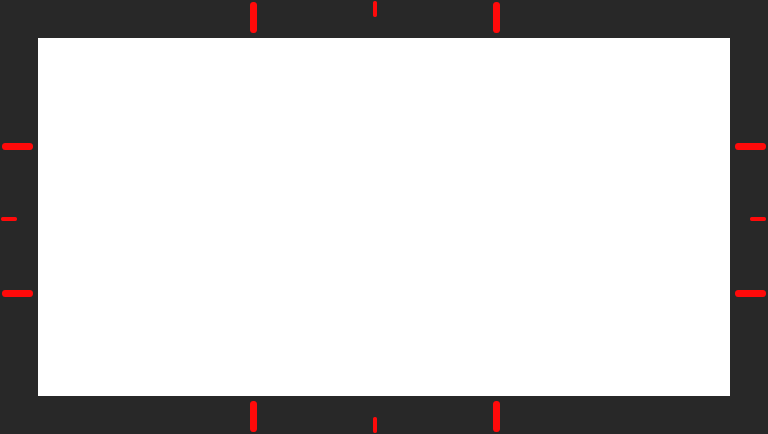 The height and width of the screenshot is (434, 768). What do you see at coordinates (375, 9) in the screenshot?
I see `top-marker-center` at bounding box center [375, 9].